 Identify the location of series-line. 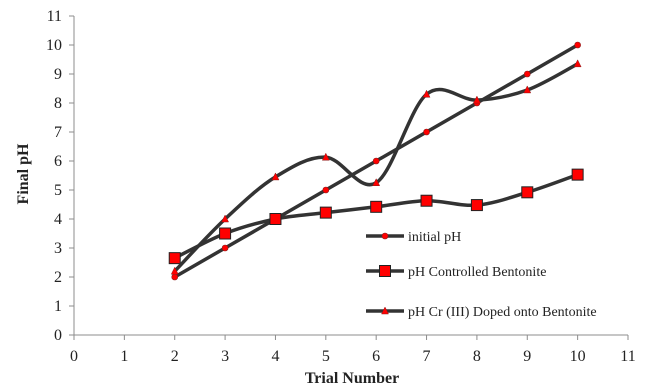
(376, 216).